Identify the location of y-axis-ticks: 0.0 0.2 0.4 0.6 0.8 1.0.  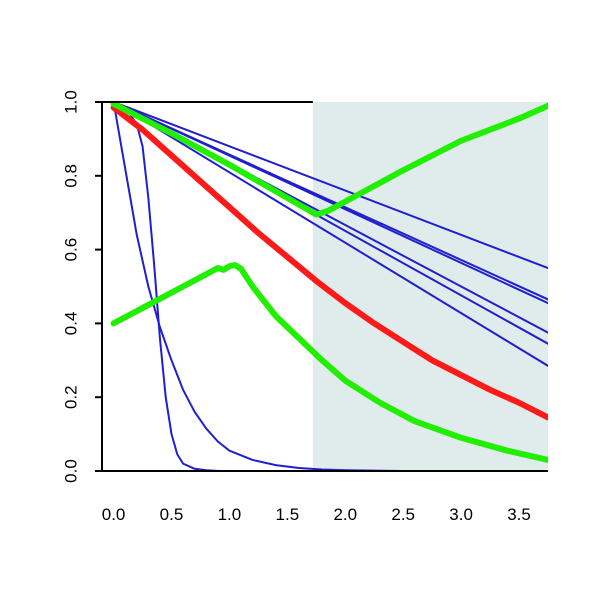
(81, 286).